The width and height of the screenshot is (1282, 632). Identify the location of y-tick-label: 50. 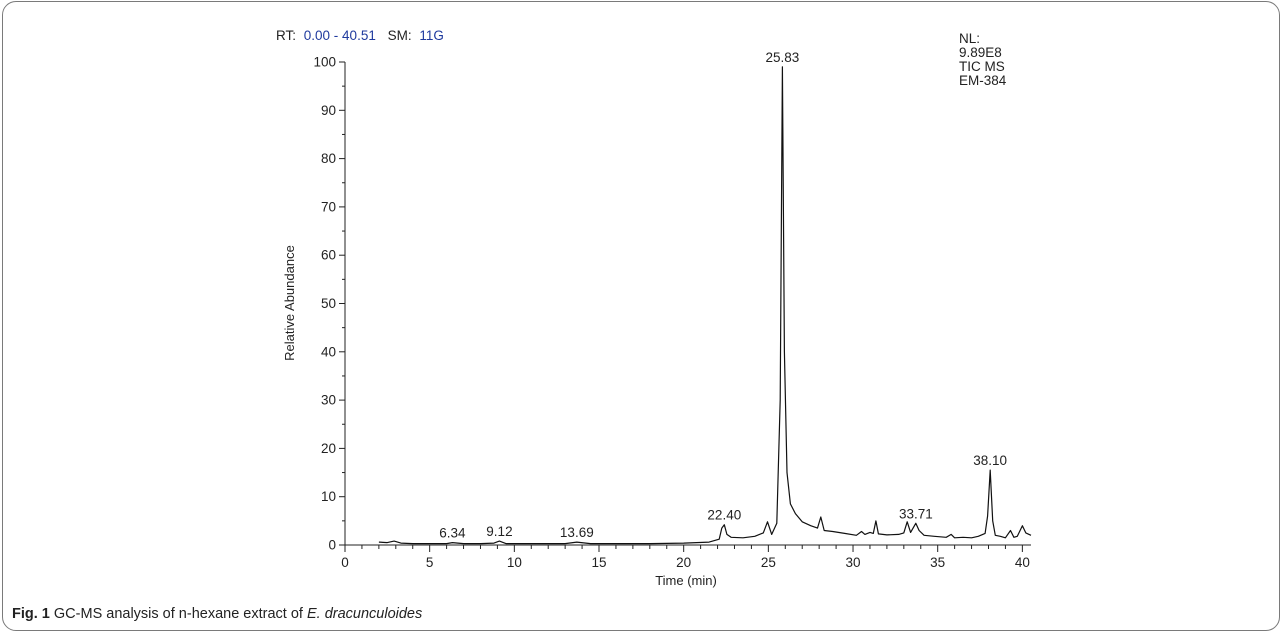
(328, 303).